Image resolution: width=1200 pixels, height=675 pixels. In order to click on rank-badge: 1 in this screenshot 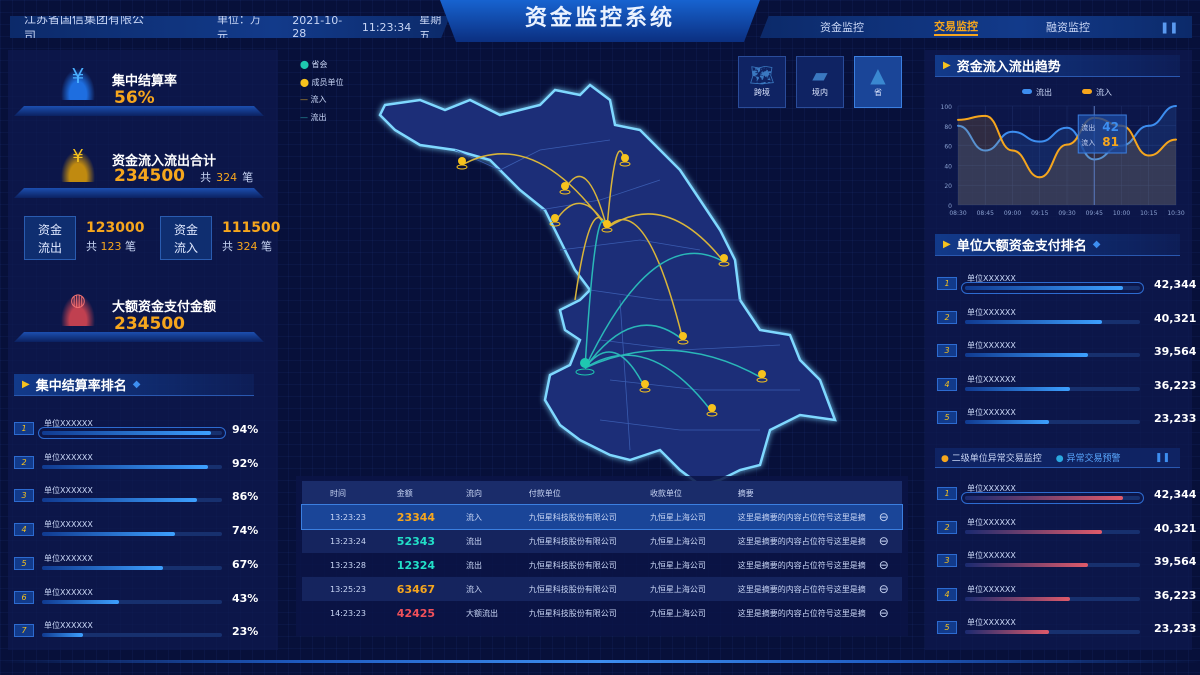, I will do `click(24, 428)`.